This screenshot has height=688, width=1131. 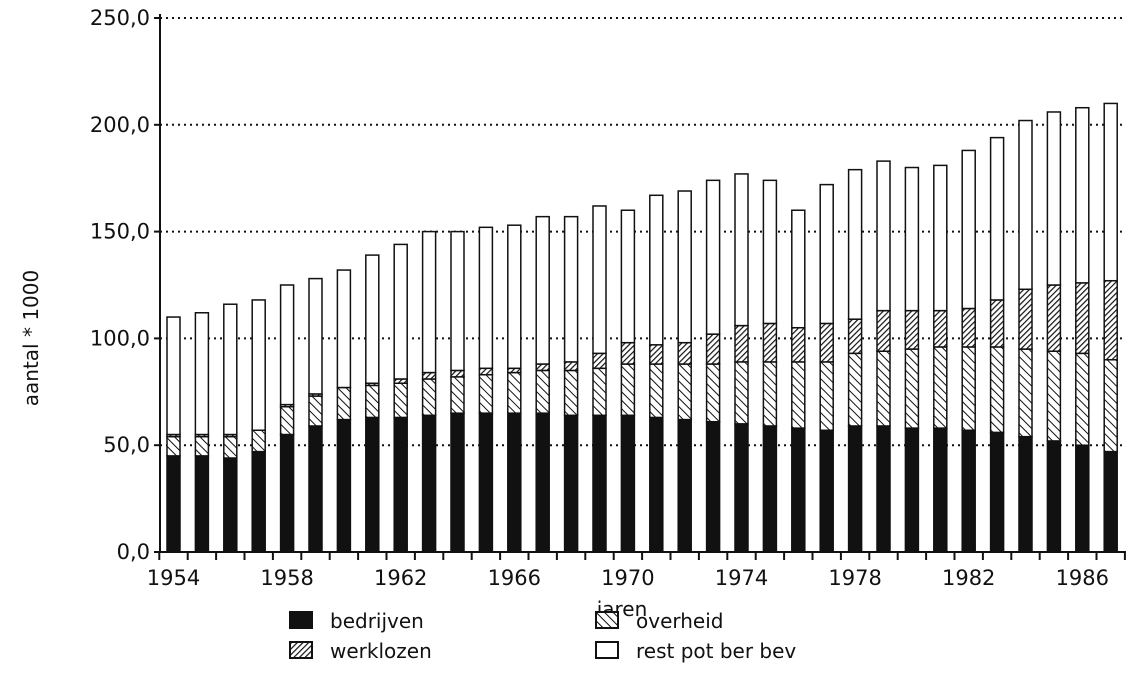 I want to click on bar-rest-pot-ber-bev-1970, so click(x=628, y=276).